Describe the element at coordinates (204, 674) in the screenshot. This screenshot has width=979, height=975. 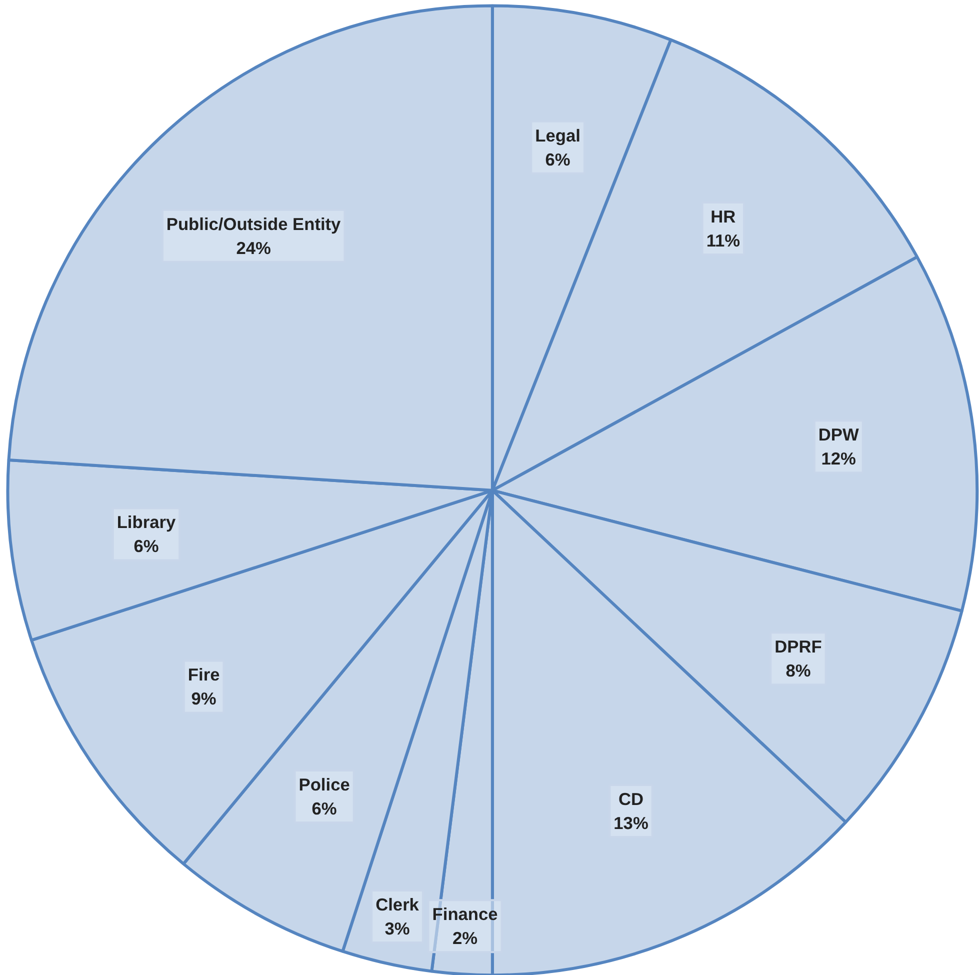
I see `slice-label: Fire` at that location.